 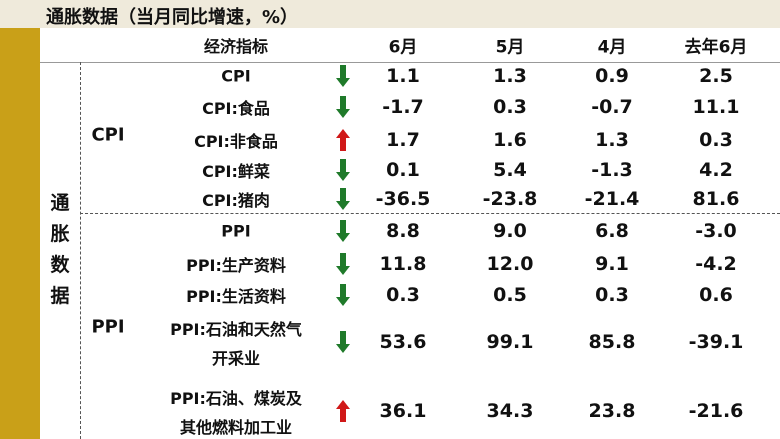 I want to click on value: 53.6, so click(x=403, y=342).